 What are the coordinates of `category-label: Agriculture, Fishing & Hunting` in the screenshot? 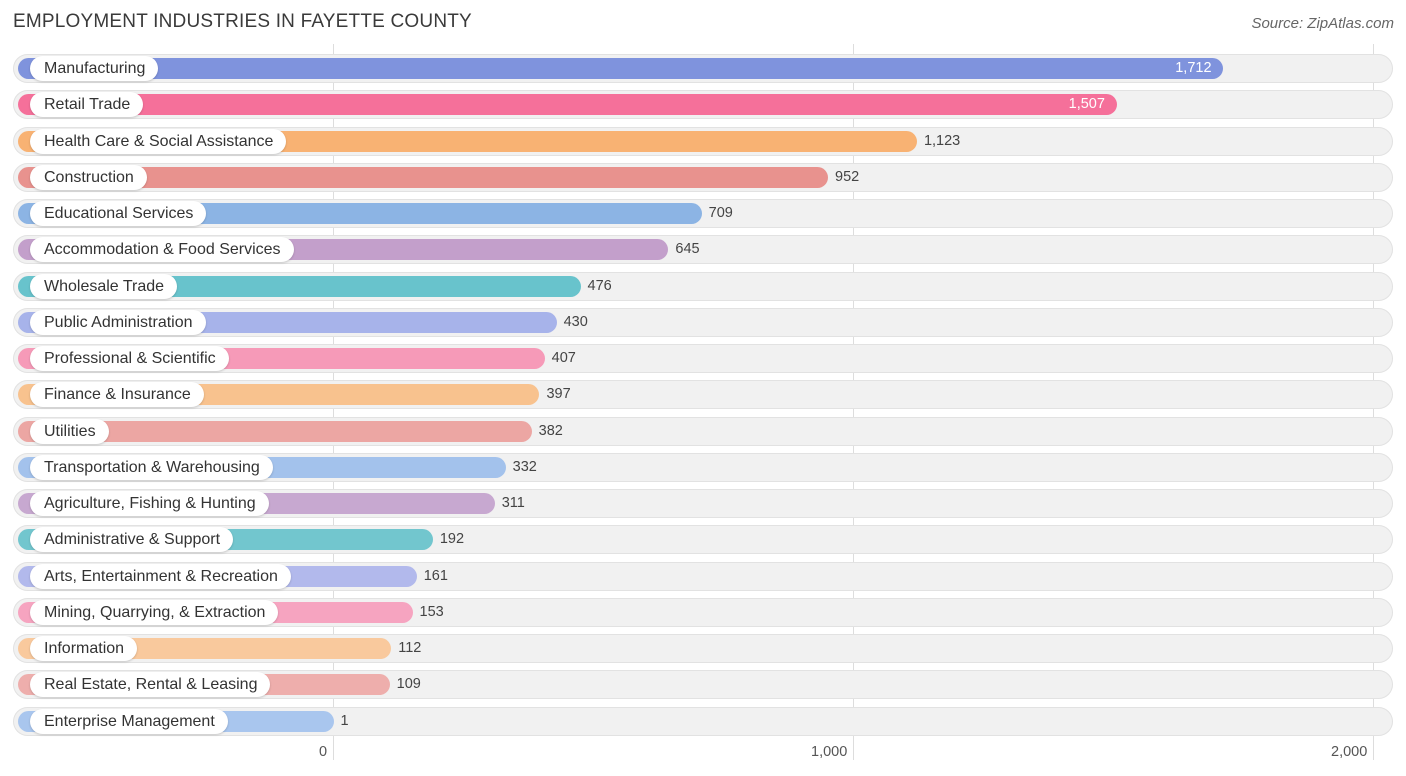 It's located at (149, 503).